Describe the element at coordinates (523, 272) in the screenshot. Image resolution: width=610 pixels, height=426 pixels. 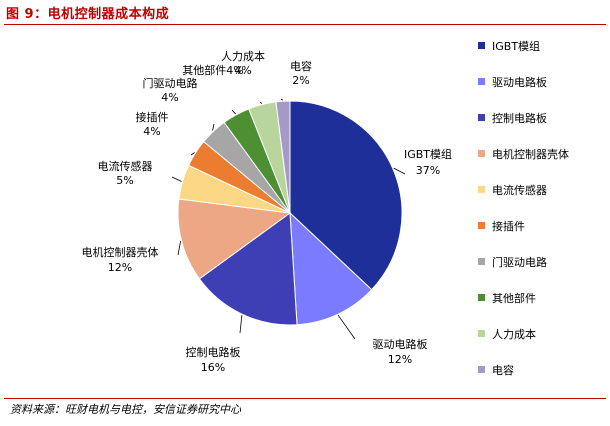
I see `legend-item-7: 门驱动电路` at that location.